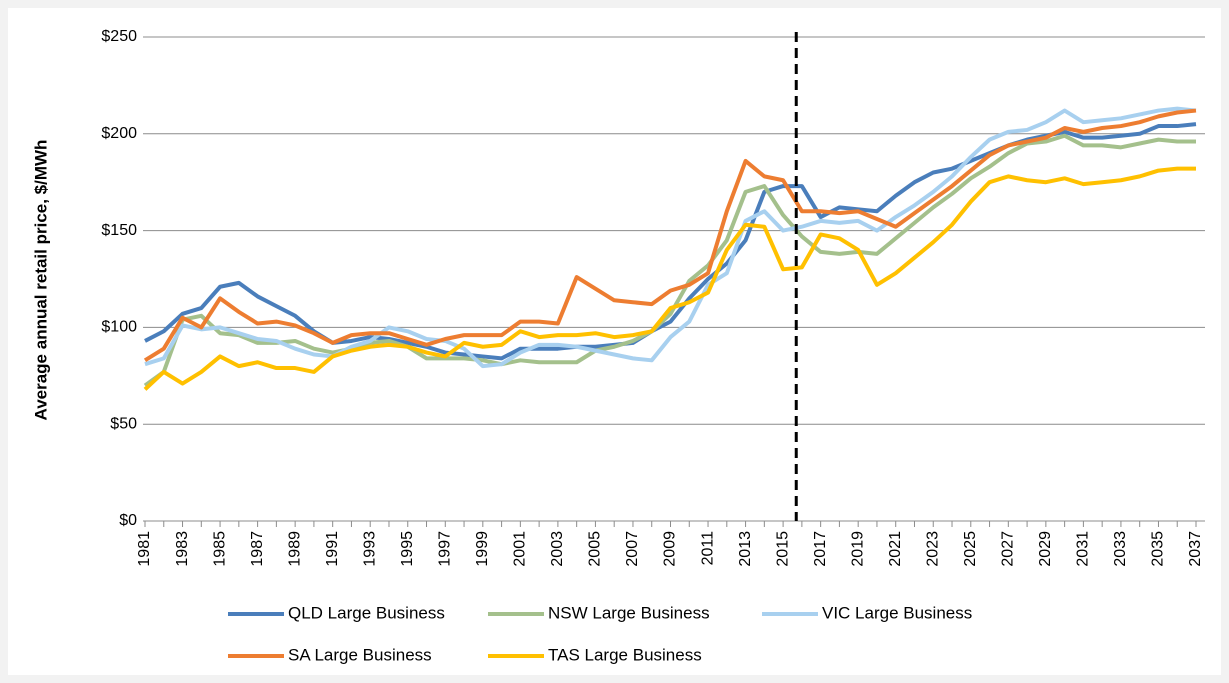 This screenshot has height=683, width=1229. I want to click on x-tick-label: 2037, so click(1195, 549).